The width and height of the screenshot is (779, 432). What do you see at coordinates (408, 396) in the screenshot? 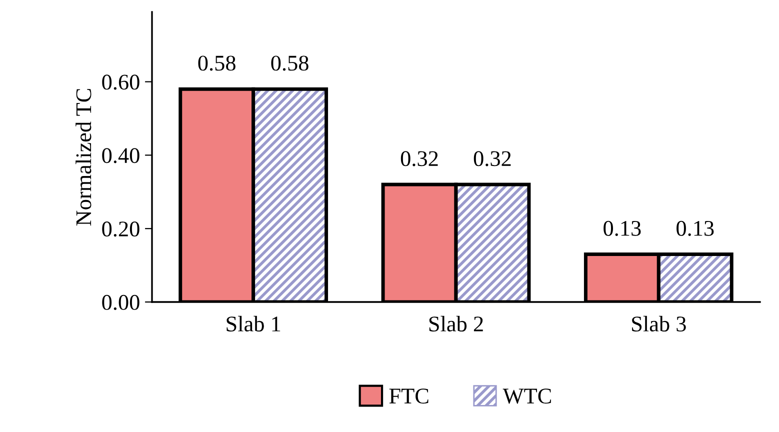
I see `legend-label: FTC` at bounding box center [408, 396].